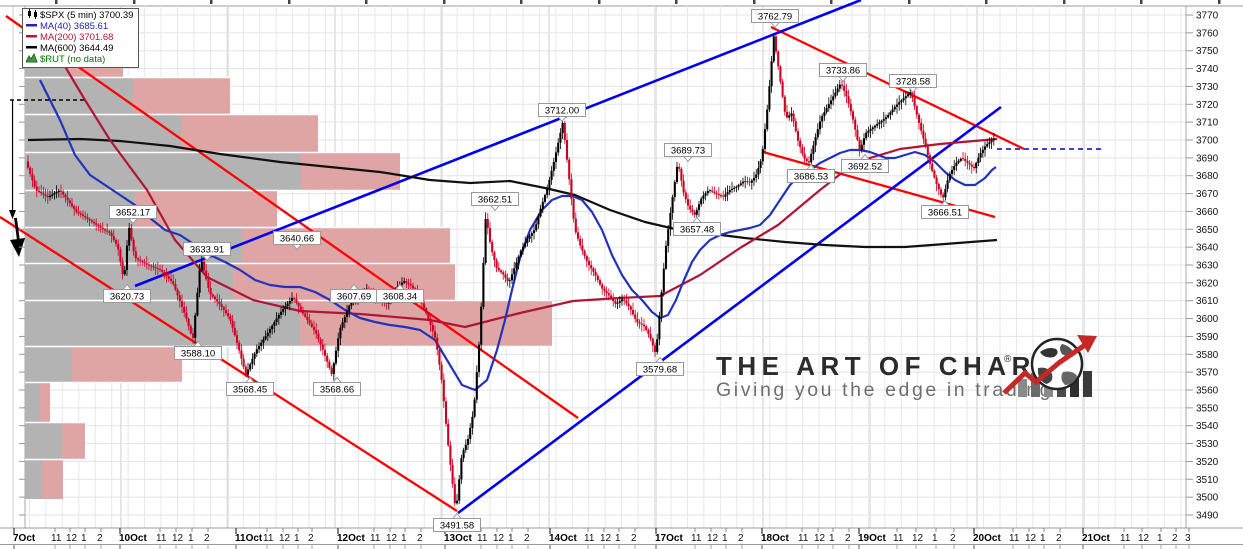 This screenshot has height=549, width=1243. I want to click on legend-item: MA(40) 3685.61, so click(79, 26).